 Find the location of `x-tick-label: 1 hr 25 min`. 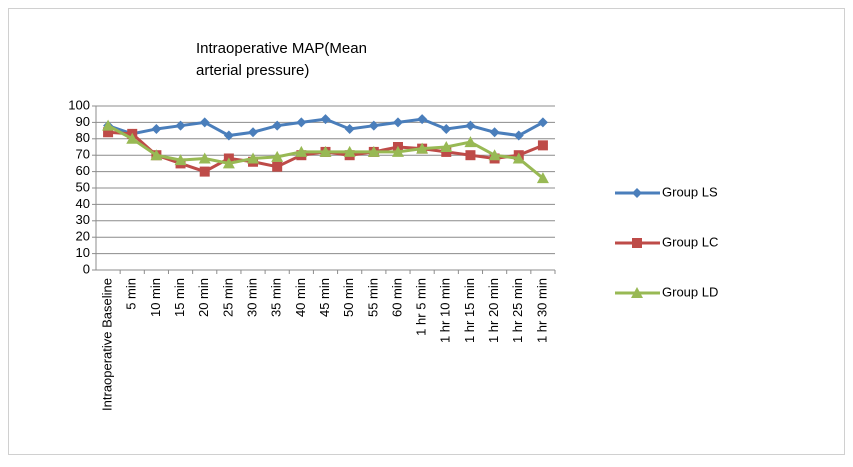

x-tick-label: 1 hr 25 min is located at coordinates (517, 310).